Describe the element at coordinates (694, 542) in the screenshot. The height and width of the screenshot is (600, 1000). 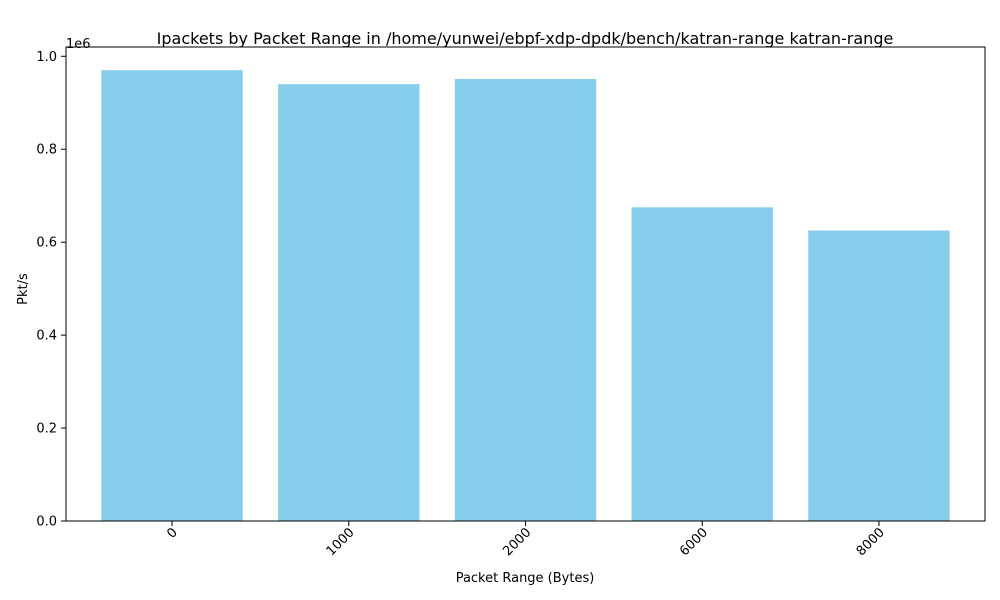
I see `x-tick-label: 6000` at that location.